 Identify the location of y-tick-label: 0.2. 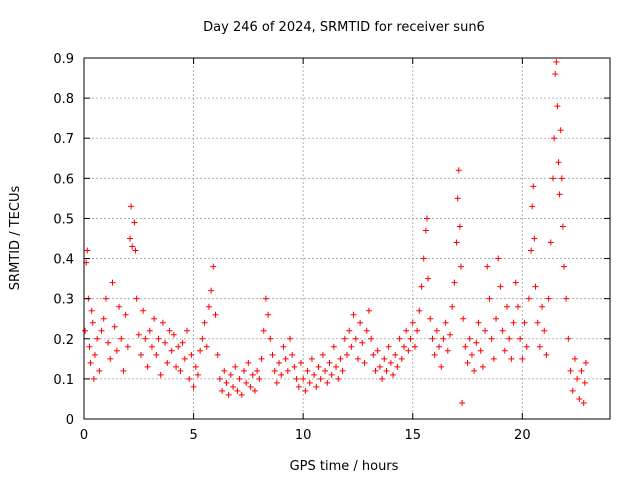
(63, 340).